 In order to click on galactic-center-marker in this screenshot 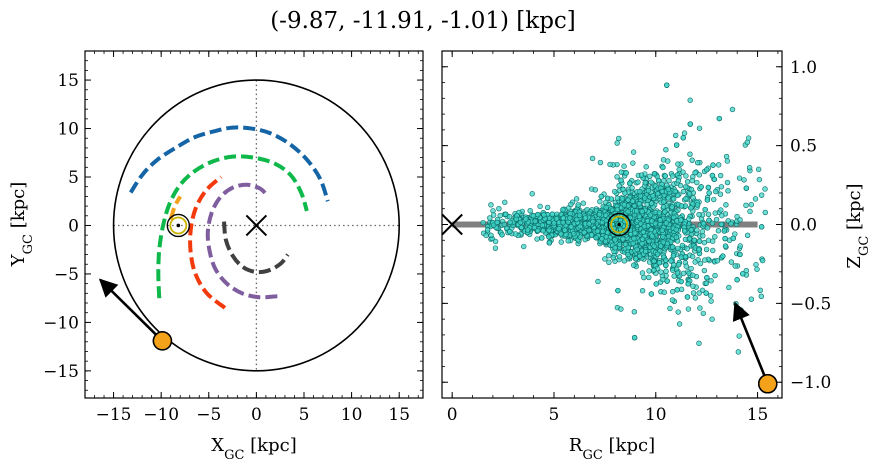, I will do `click(452, 224)`.